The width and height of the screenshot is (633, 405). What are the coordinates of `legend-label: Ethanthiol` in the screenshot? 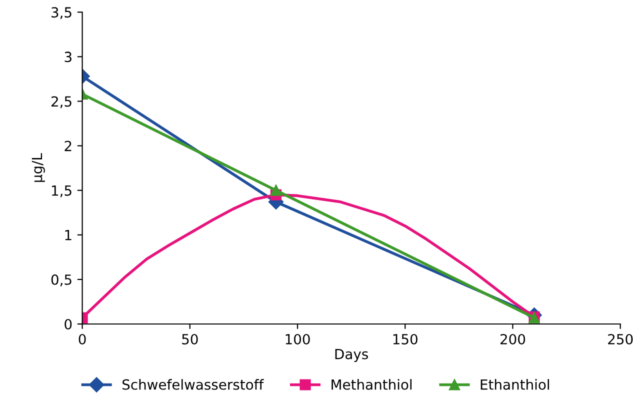 It's located at (514, 384).